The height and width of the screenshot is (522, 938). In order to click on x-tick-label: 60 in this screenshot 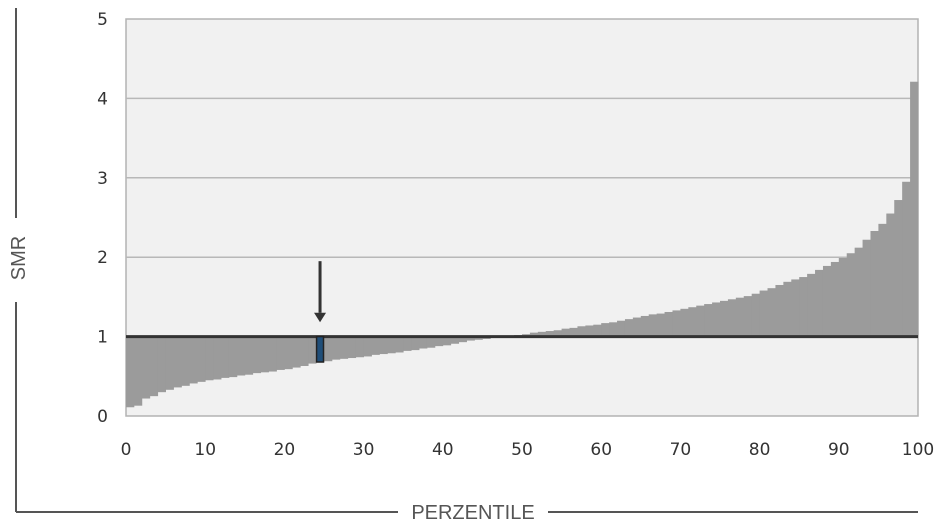, I will do `click(601, 450)`.